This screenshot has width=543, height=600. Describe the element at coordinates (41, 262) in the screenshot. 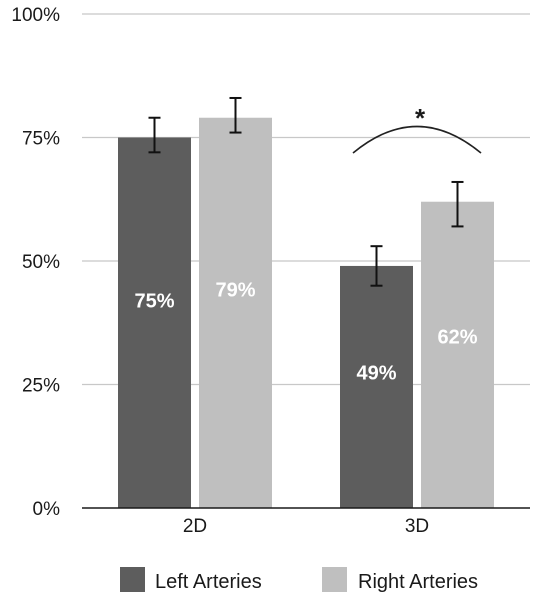

I see `y-tick-label: 50%` at that location.